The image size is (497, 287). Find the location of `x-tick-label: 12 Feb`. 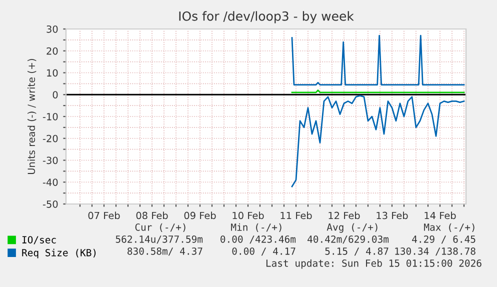

x-tick-label: 12 Feb is located at coordinates (344, 216).